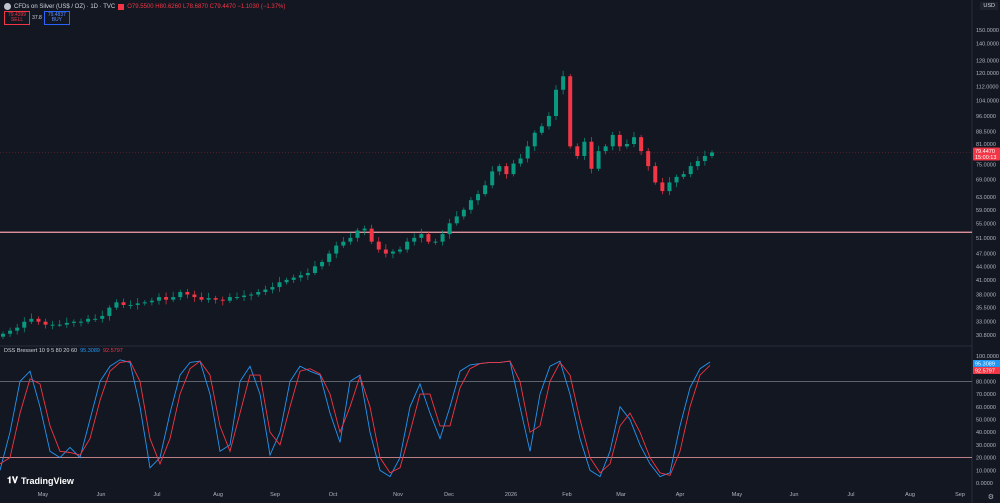 This screenshot has height=503, width=1000. I want to click on buy-button: 79.4837 BUY, so click(56, 18).